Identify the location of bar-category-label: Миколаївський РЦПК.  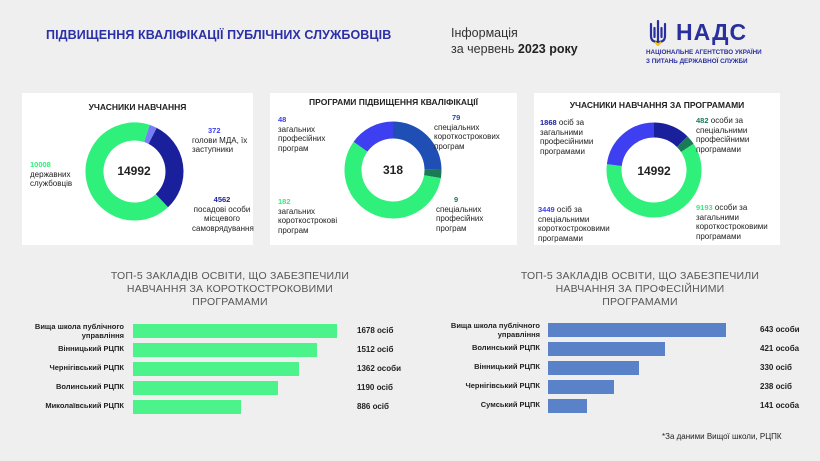
(84, 405).